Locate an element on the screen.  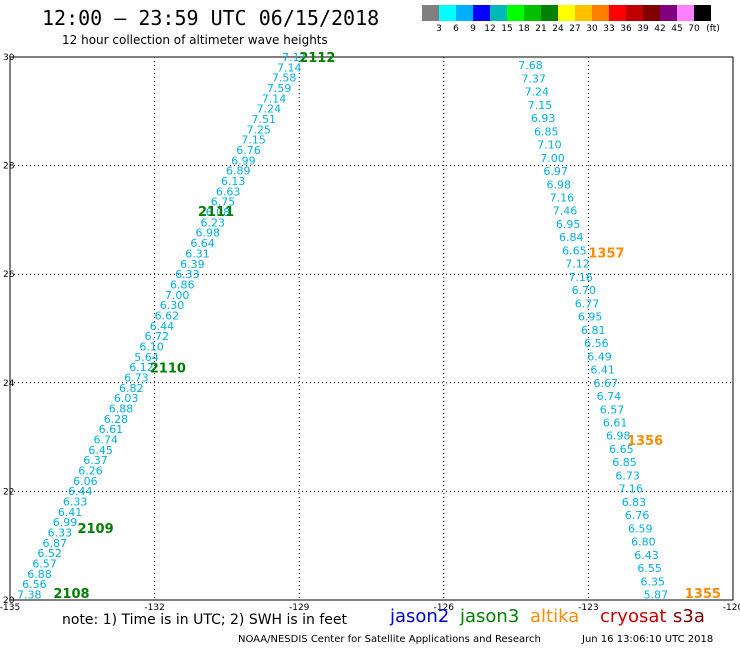
swh-value-label: 6.95 is located at coordinates (568, 224).